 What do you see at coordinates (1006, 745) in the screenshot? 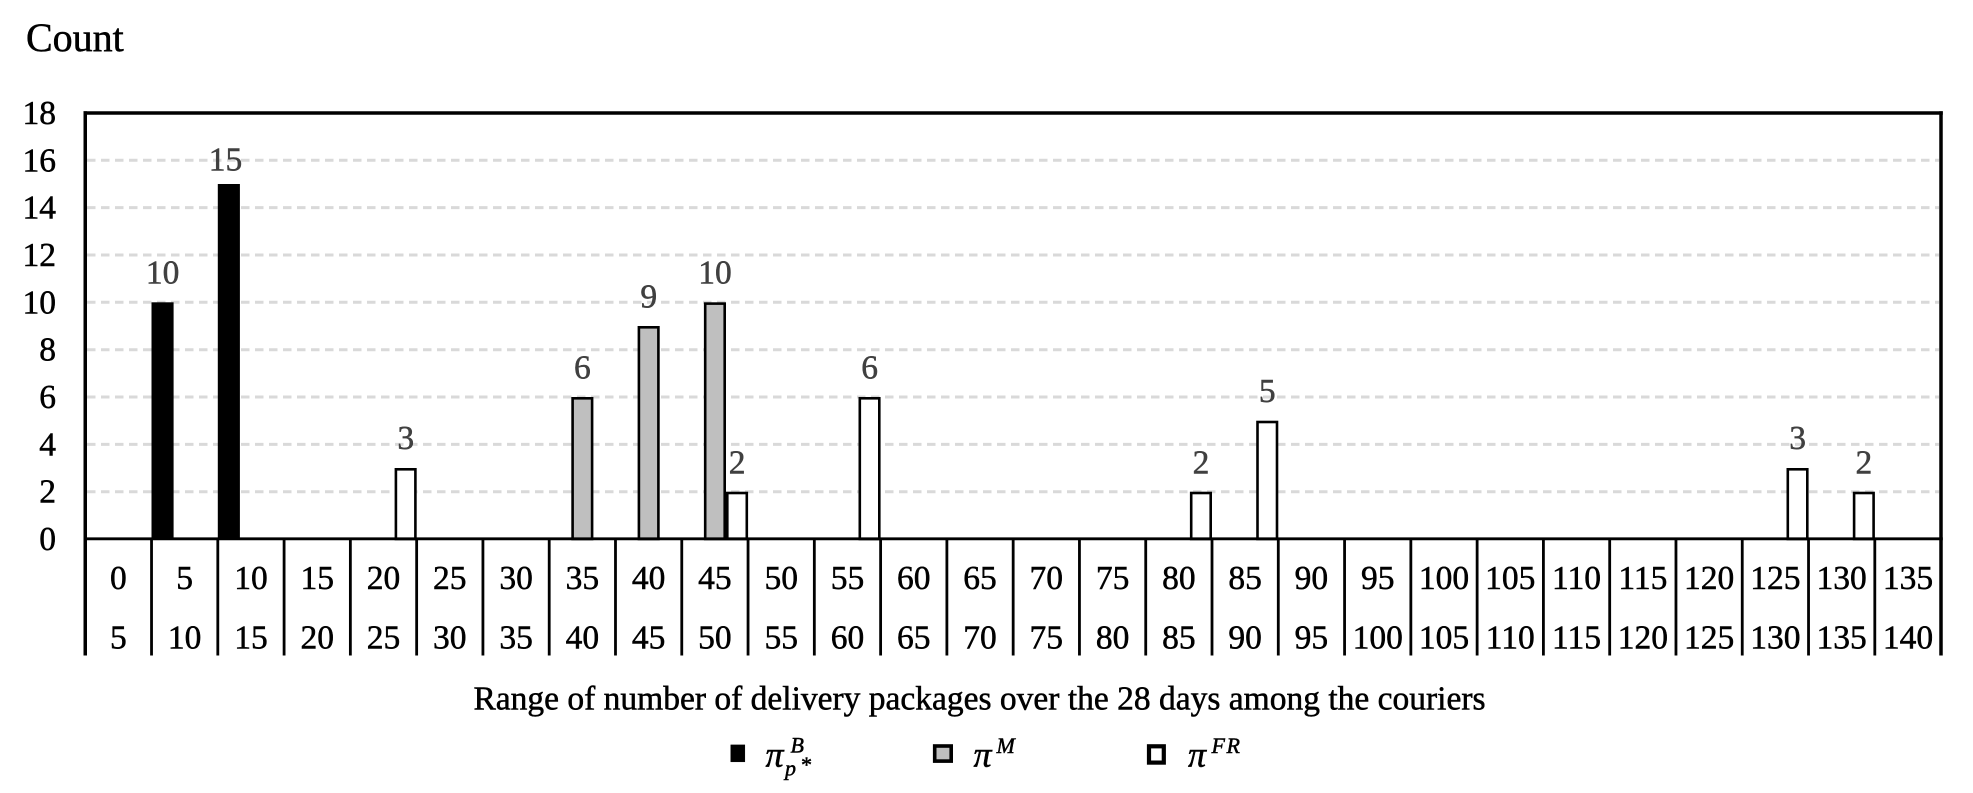
I see `svg-text: M` at bounding box center [1006, 745].